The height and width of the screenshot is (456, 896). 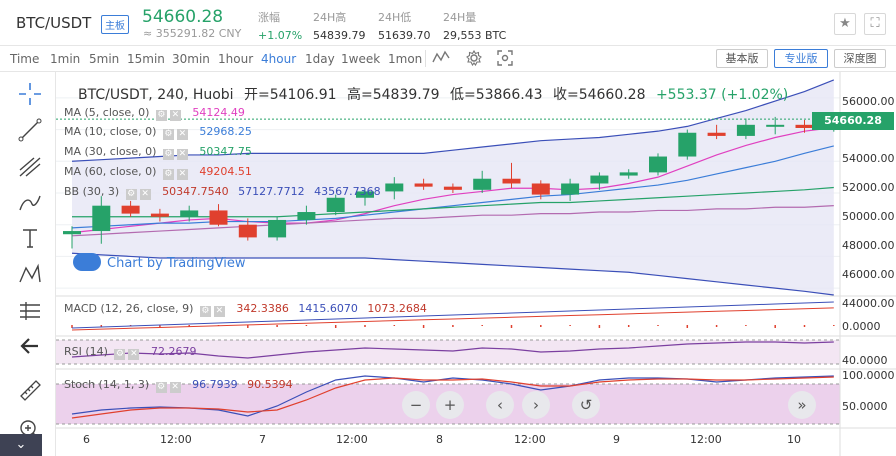 What do you see at coordinates (868, 101) in the screenshot?
I see `price-tick: 56000.00` at bounding box center [868, 101].